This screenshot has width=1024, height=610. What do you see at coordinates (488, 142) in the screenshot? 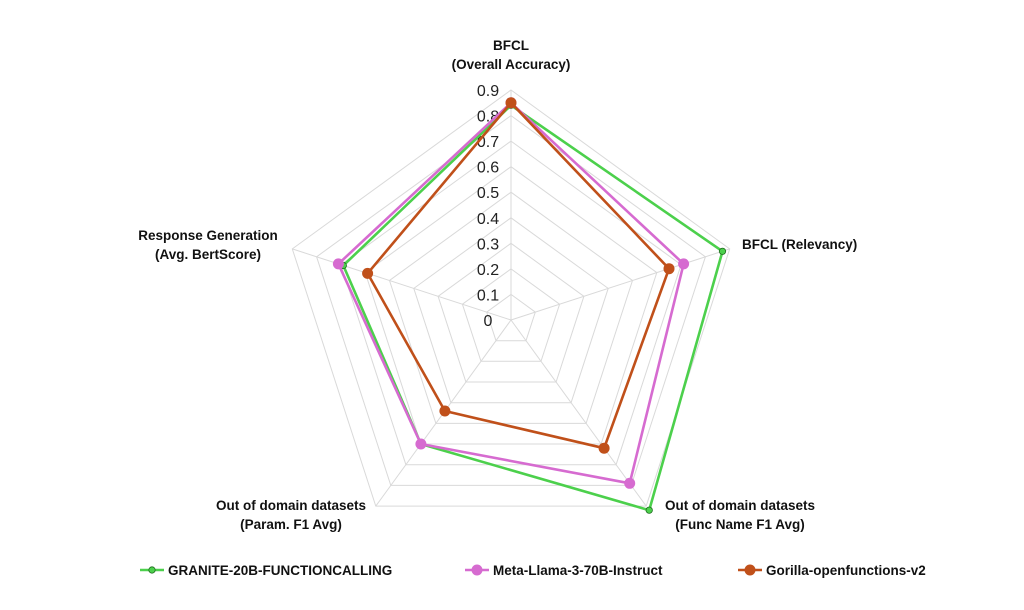
I see `r-tick-label: 0.7` at bounding box center [488, 142].